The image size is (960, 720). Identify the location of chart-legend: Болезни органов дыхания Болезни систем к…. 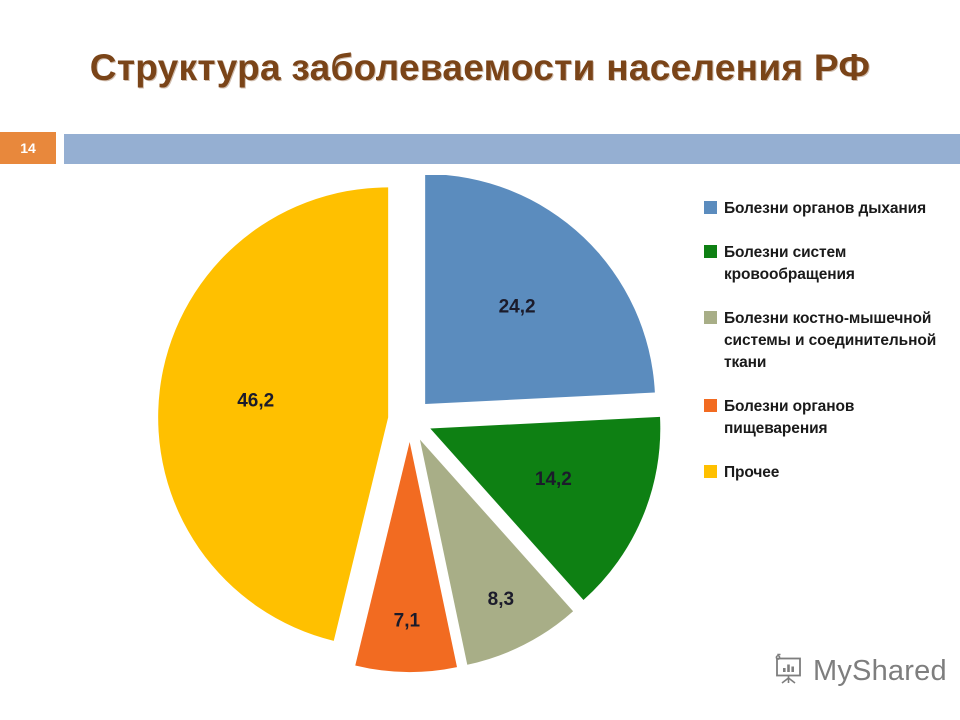
(829, 352).